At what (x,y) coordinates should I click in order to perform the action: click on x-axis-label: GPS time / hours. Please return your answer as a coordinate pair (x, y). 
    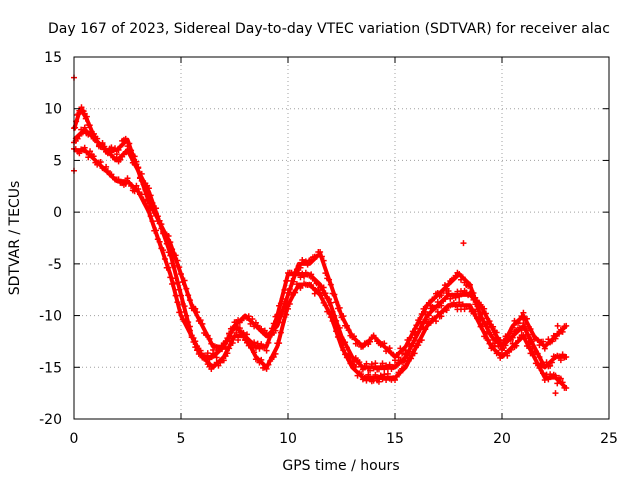
    Looking at the image, I should click on (340, 466).